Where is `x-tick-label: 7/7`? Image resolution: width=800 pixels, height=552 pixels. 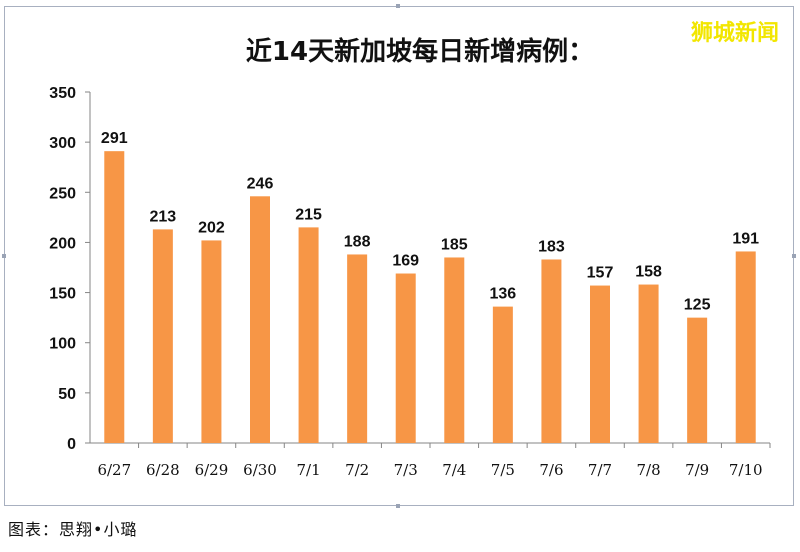 x-tick-label: 7/7 is located at coordinates (600, 470).